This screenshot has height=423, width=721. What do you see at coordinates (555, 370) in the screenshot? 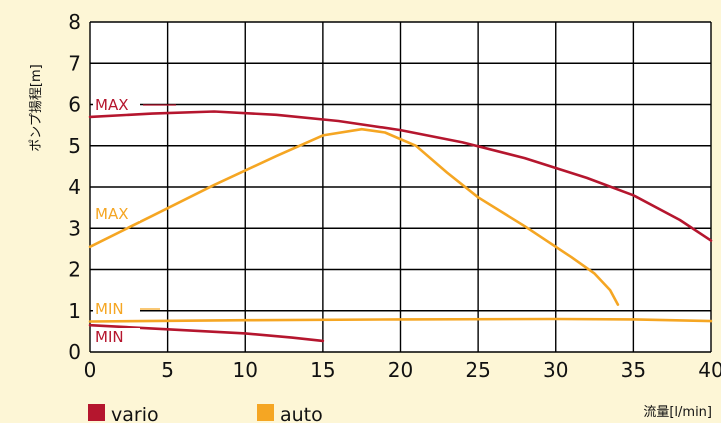
I see `x-tick-label: 30` at bounding box center [555, 370].